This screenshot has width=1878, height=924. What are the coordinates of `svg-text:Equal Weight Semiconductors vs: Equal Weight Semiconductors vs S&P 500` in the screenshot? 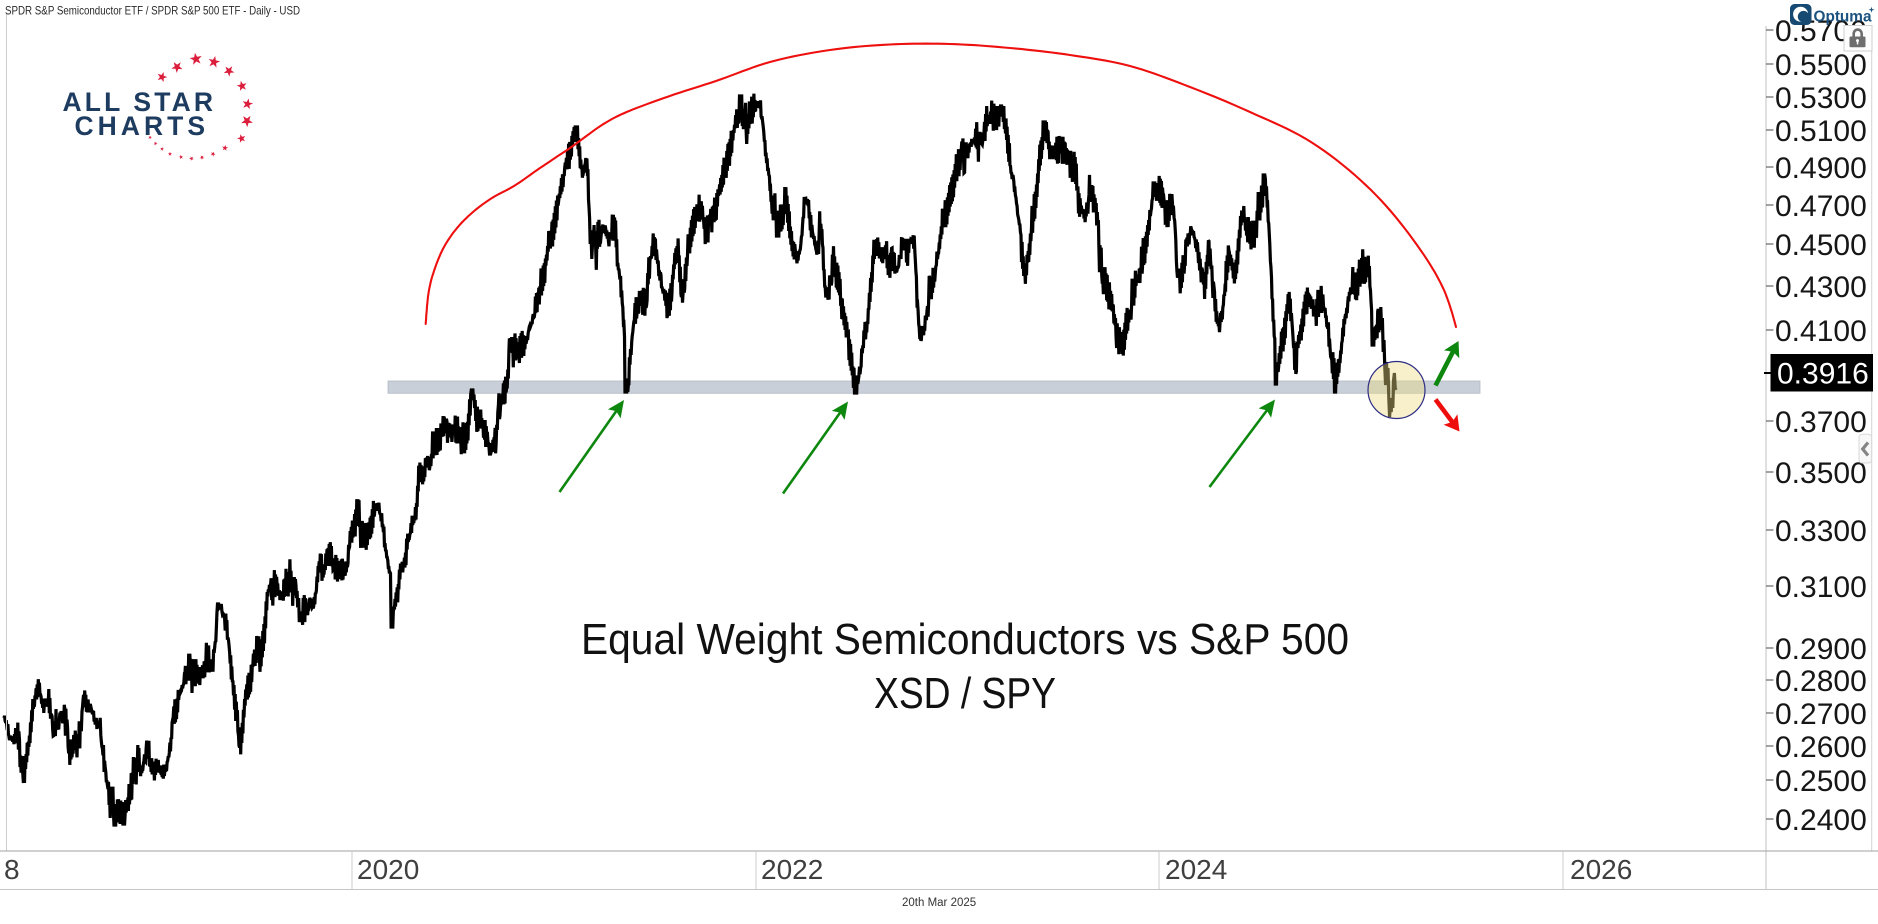 It's located at (965, 639).